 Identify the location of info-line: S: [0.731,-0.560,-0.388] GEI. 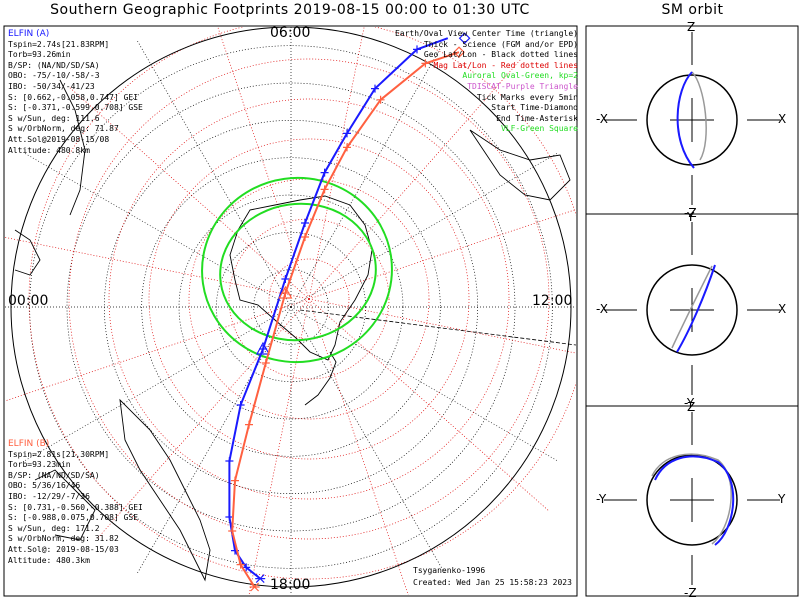
(75, 507).